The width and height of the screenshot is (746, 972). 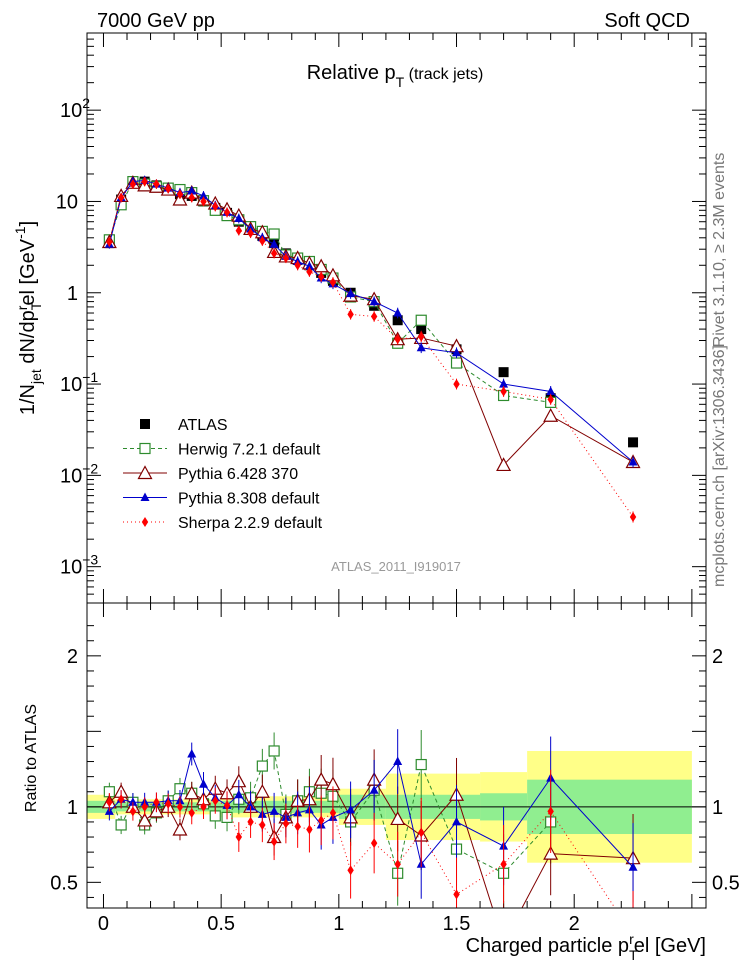 What do you see at coordinates (20, 232) in the screenshot?
I see `ylabel-c-sup: -1` at bounding box center [20, 232].